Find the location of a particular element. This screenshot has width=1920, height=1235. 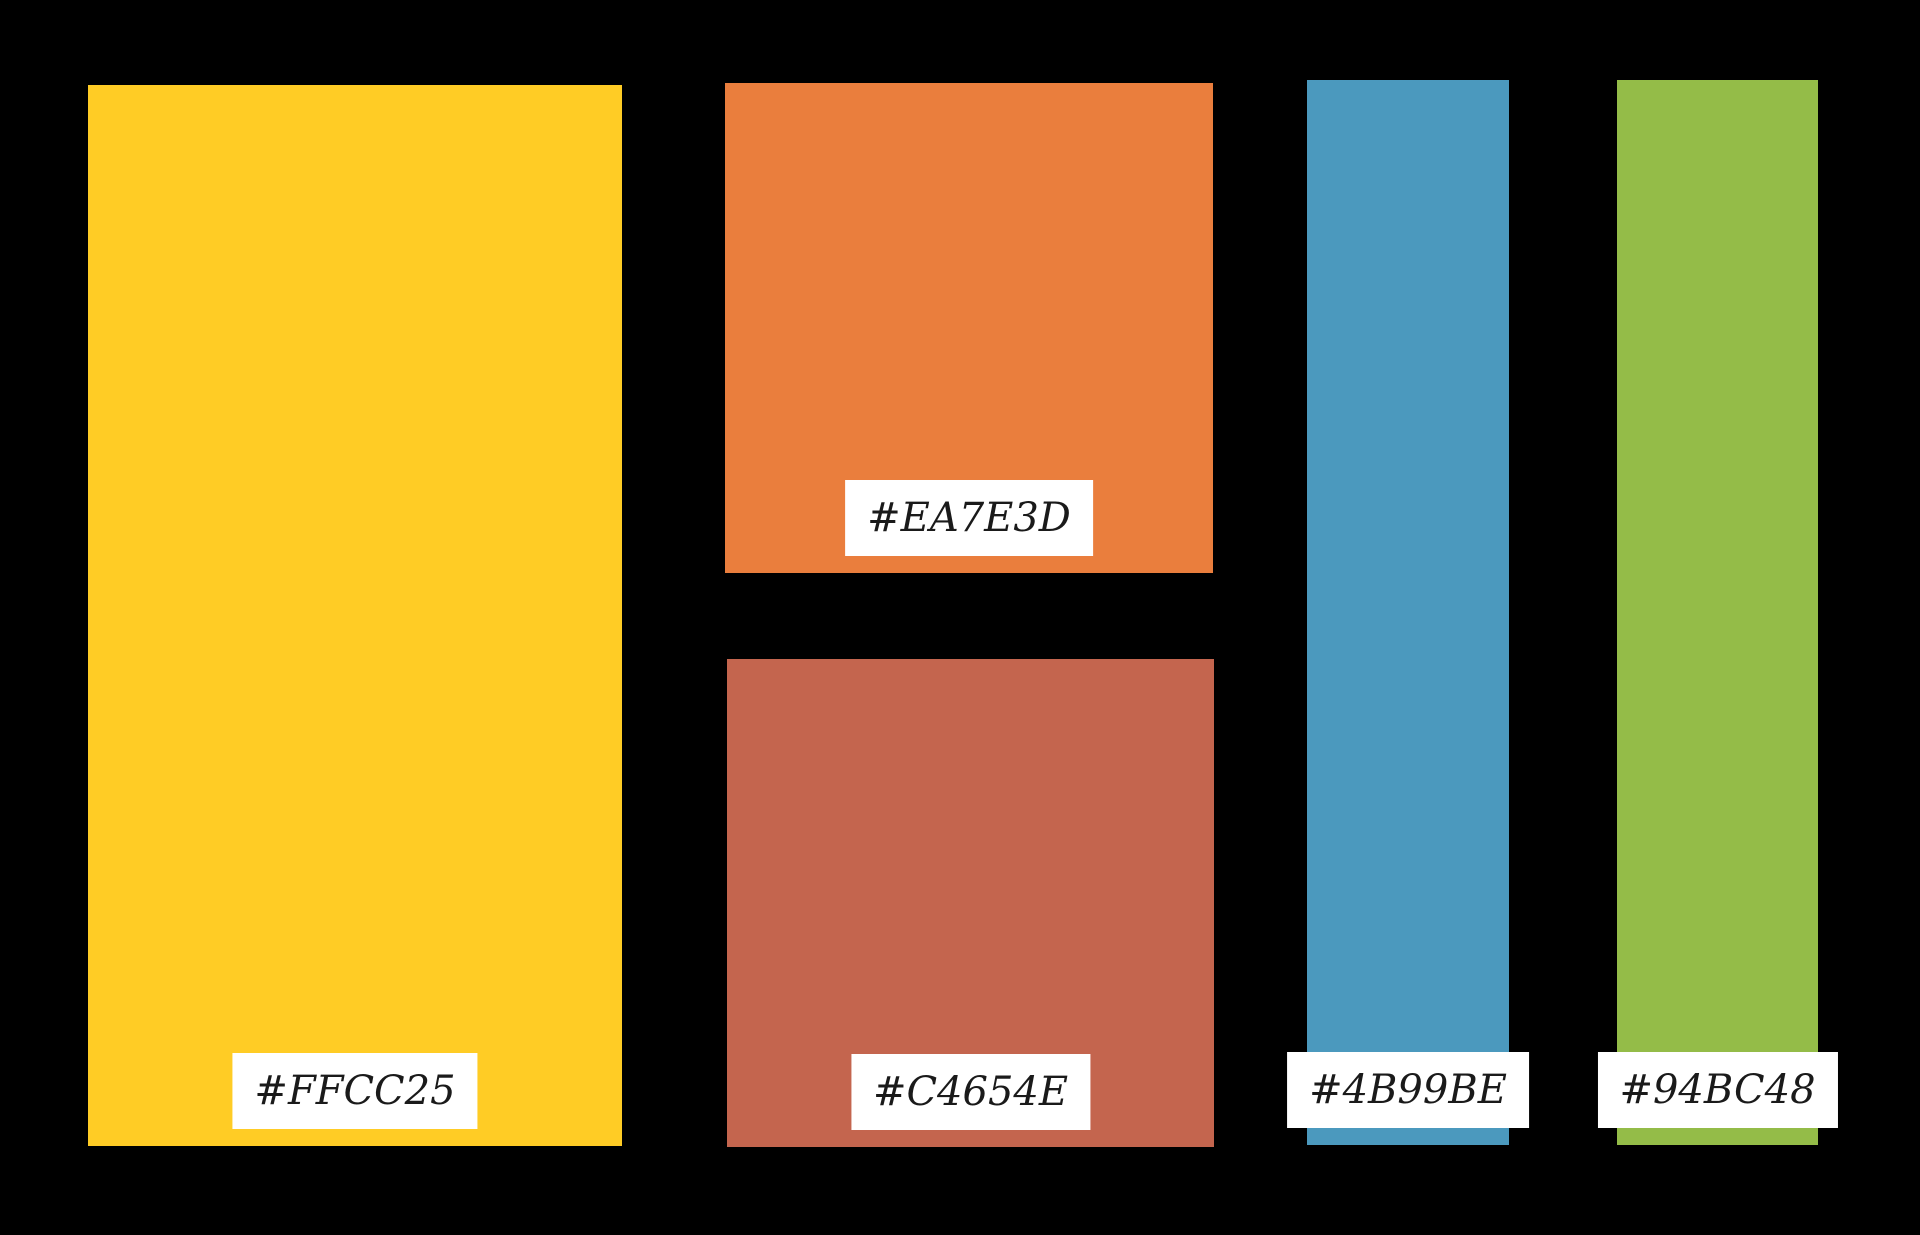

color-hex-label-blue: #4B99BE is located at coordinates (1408, 1090).